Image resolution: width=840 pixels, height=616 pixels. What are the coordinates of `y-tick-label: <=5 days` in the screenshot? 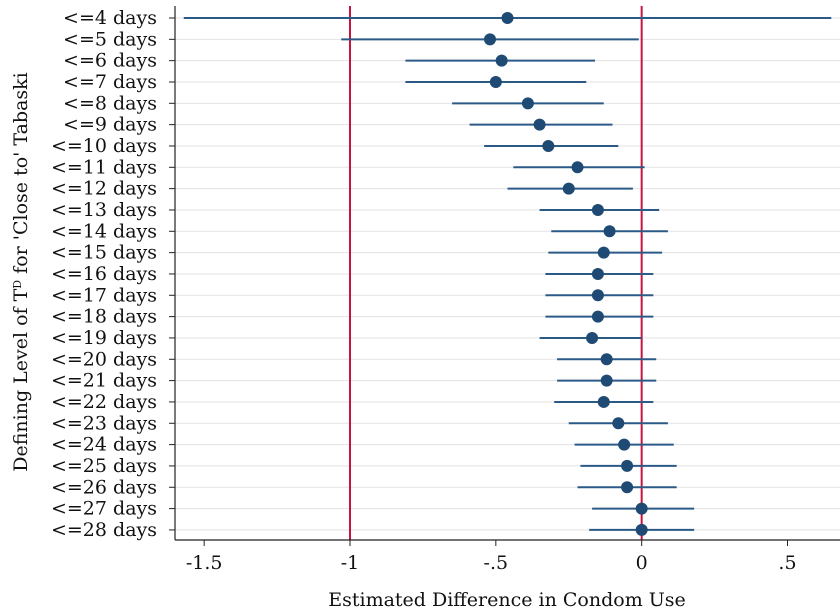 It's located at (110, 39).